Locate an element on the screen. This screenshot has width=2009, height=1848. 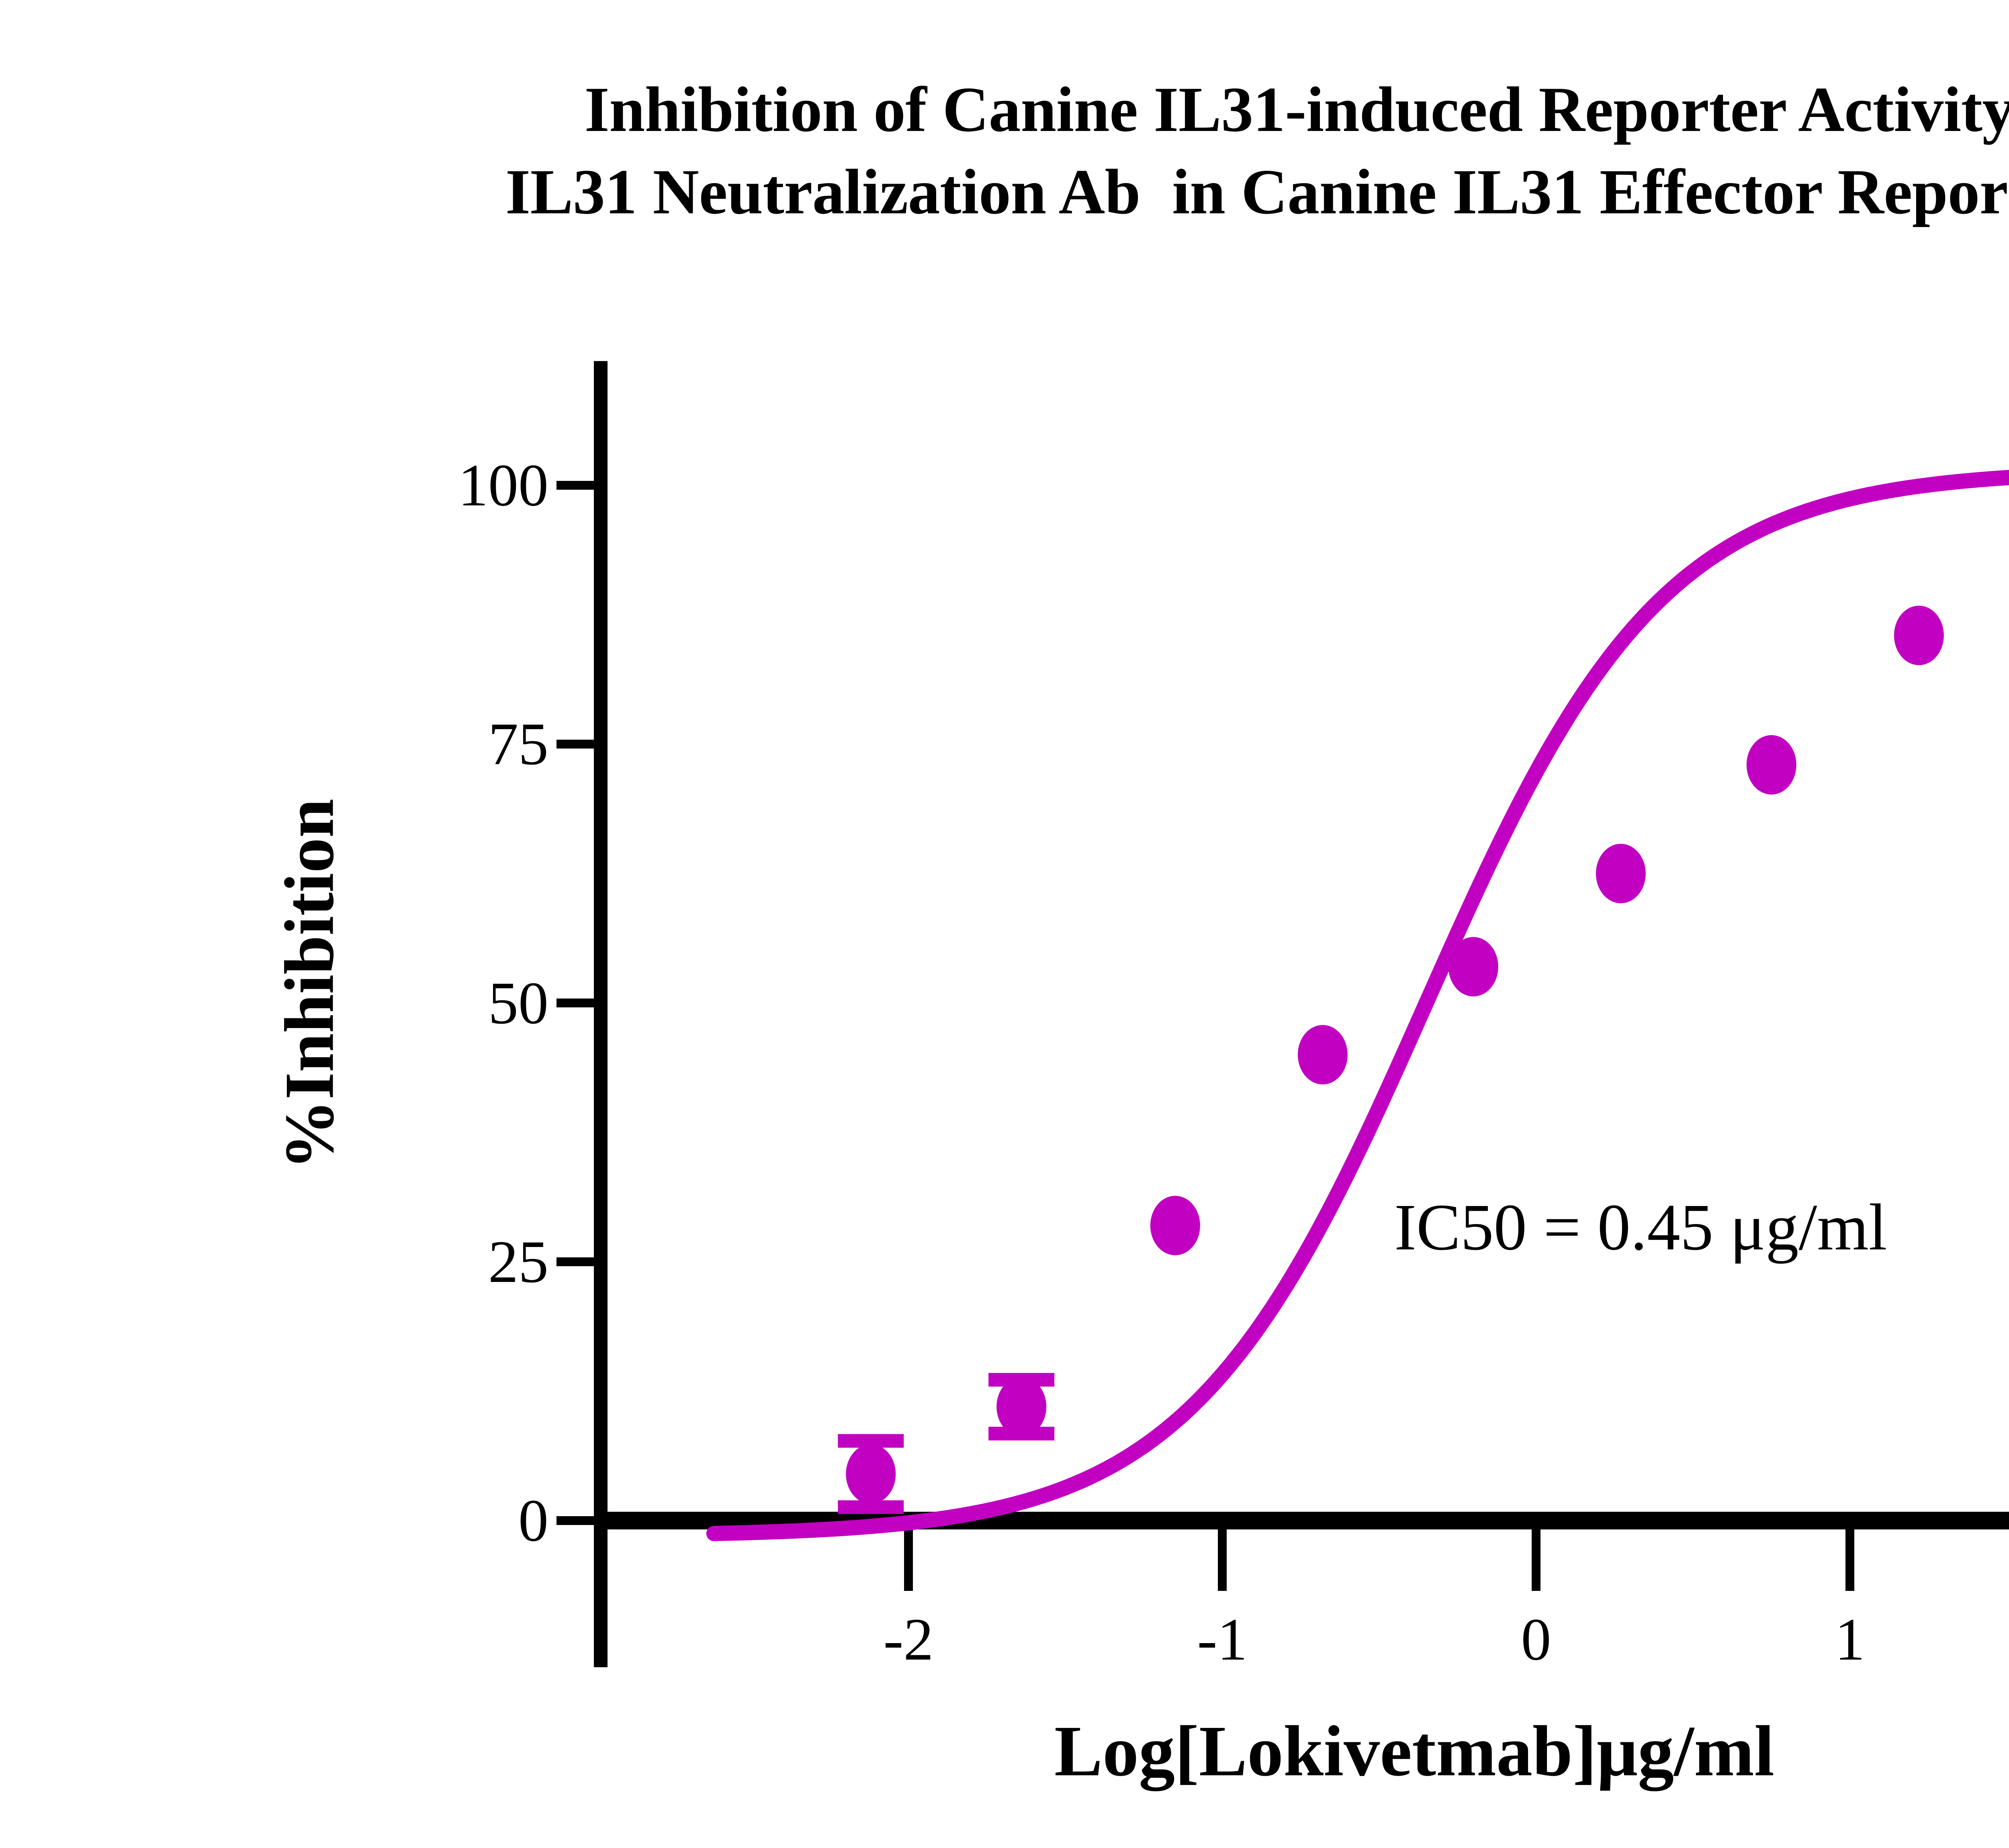
y-tick-label-3: 75 is located at coordinates (518, 745).